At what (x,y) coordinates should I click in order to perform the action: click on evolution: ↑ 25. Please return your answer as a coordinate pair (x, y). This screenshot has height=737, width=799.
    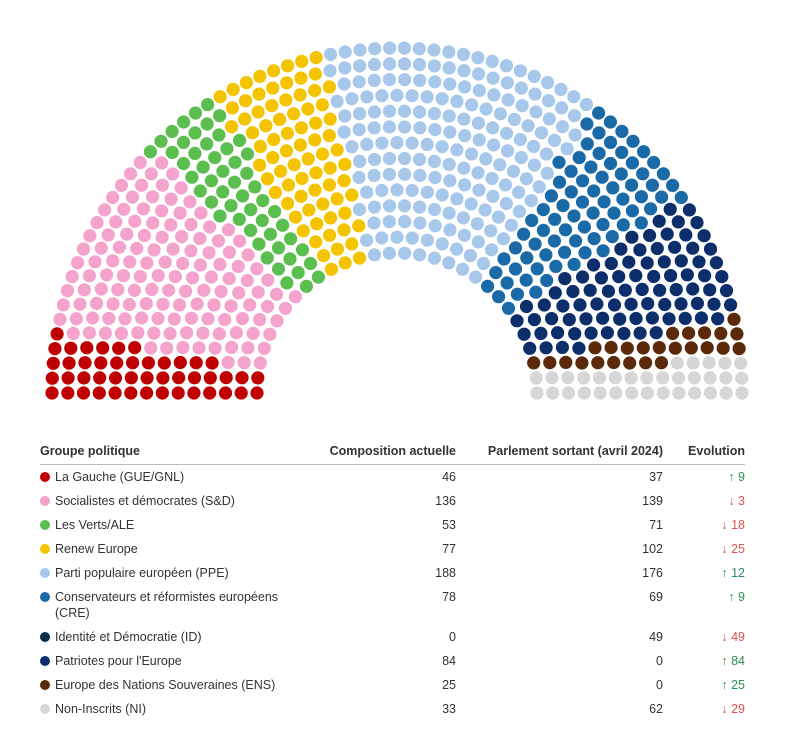
    Looking at the image, I should click on (733, 685).